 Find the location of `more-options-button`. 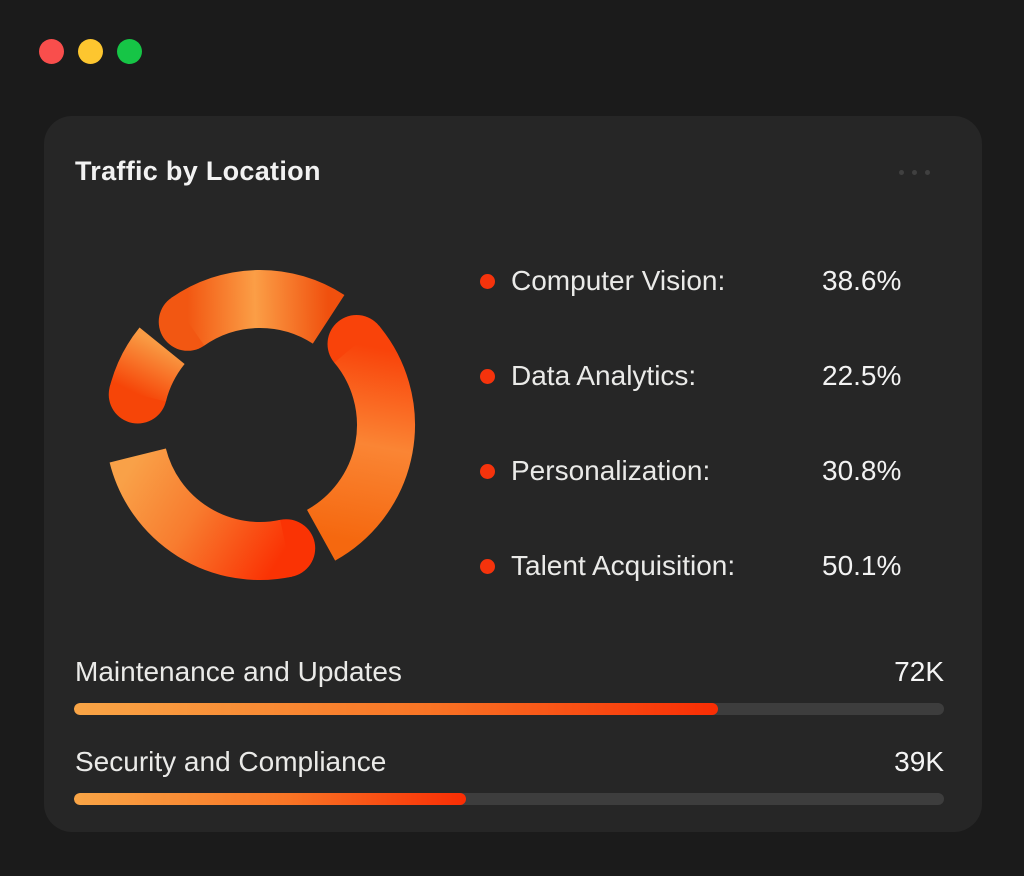

more-options-button is located at coordinates (914, 172).